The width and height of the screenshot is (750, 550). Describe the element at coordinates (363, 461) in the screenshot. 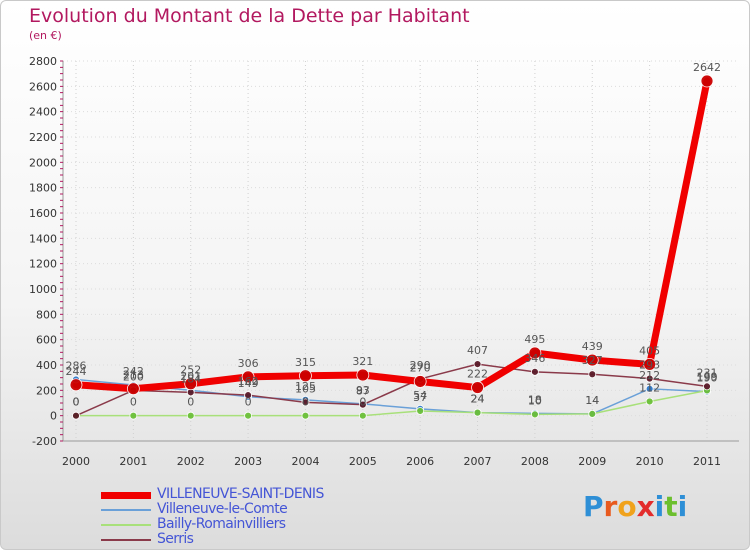

I see `x-tick-label: 2005` at that location.